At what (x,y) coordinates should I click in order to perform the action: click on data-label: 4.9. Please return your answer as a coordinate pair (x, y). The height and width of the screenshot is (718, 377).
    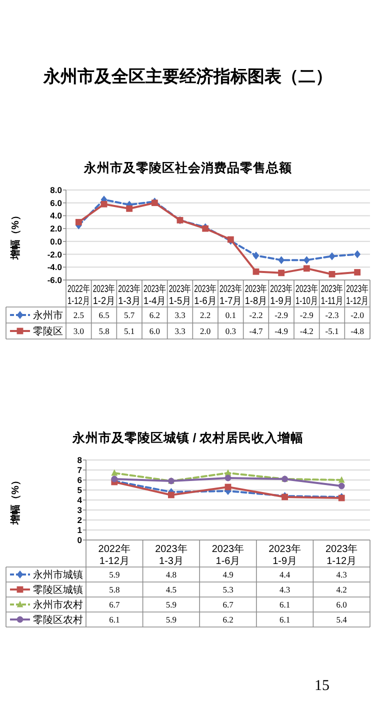
    Looking at the image, I should click on (228, 575).